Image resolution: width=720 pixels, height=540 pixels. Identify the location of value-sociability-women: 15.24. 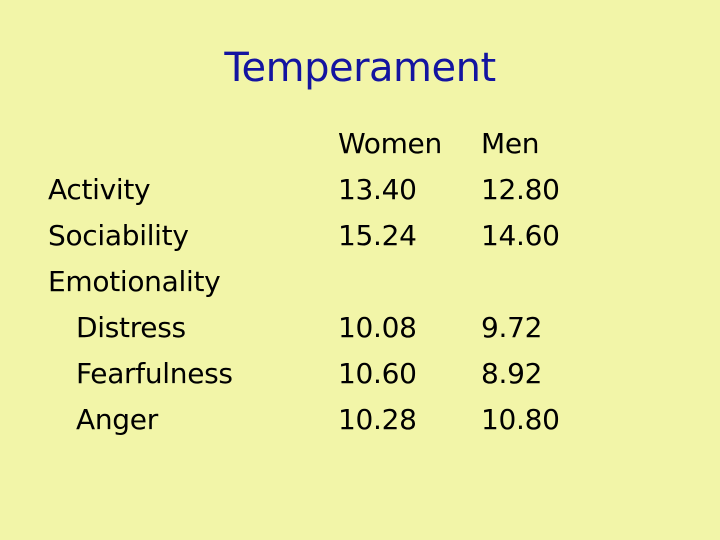
(377, 235).